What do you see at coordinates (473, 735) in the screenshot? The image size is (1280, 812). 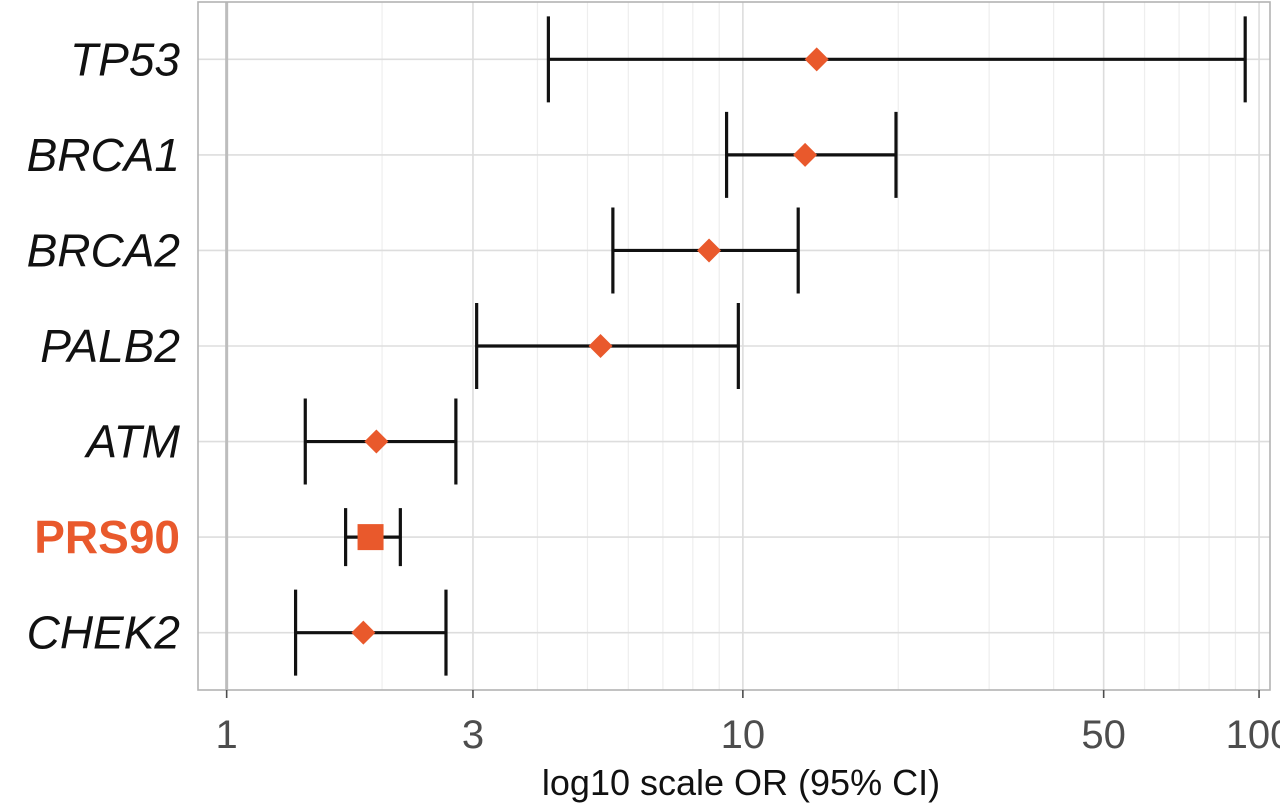 I see `x-tick-label: 3` at bounding box center [473, 735].